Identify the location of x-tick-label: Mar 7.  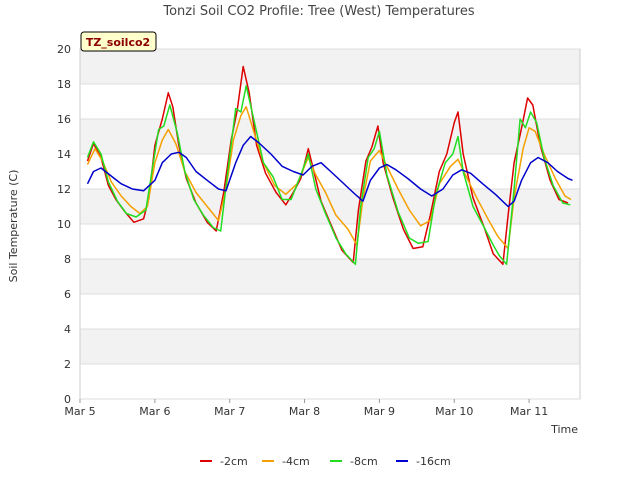
(229, 411).